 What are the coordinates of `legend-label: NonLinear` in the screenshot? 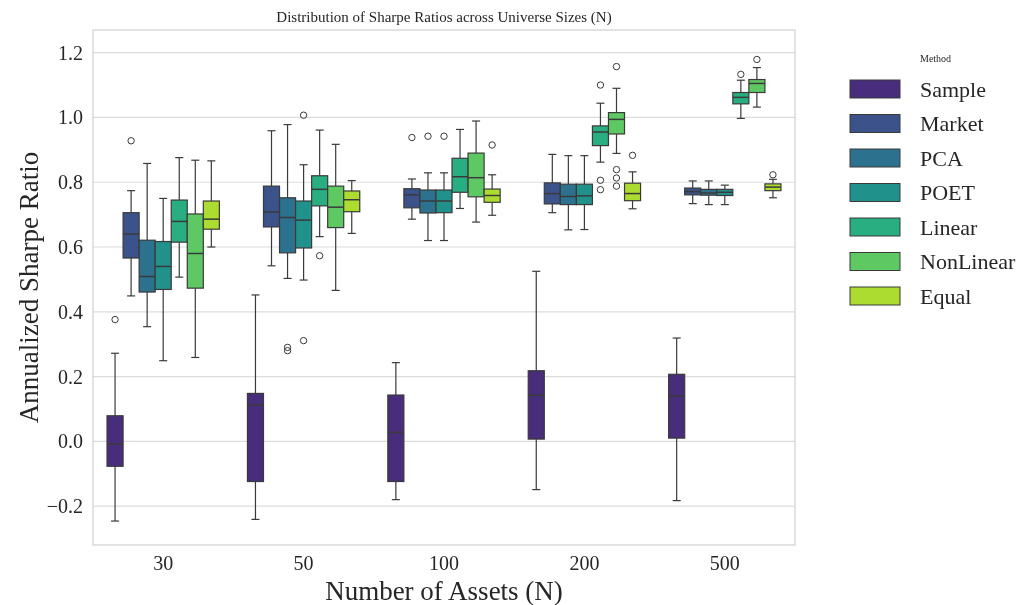 It's located at (968, 262).